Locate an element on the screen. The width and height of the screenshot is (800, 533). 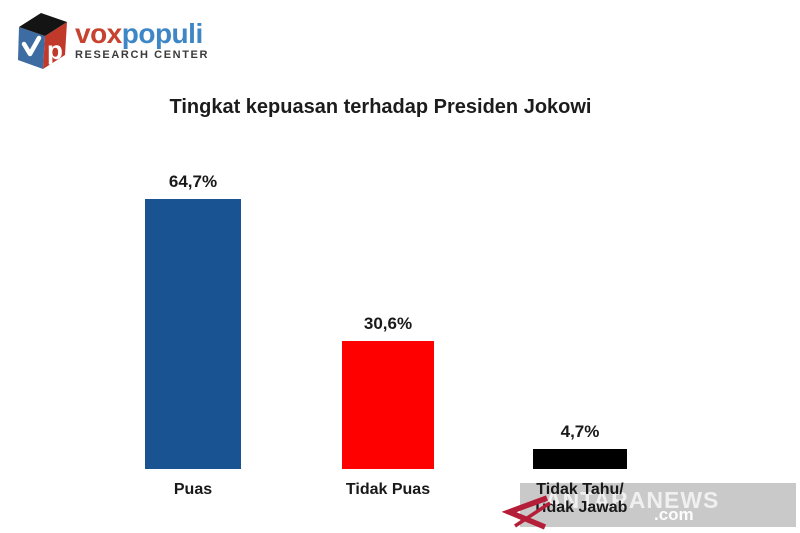
cube-right-face is located at coordinates (55, 45).